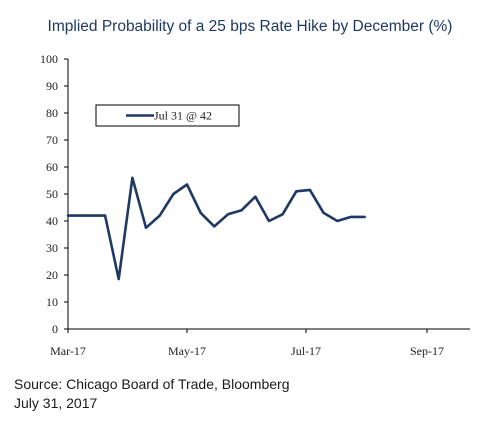 This screenshot has height=425, width=500. Describe the element at coordinates (52, 275) in the screenshot. I see `y-tick-label: 20` at that location.